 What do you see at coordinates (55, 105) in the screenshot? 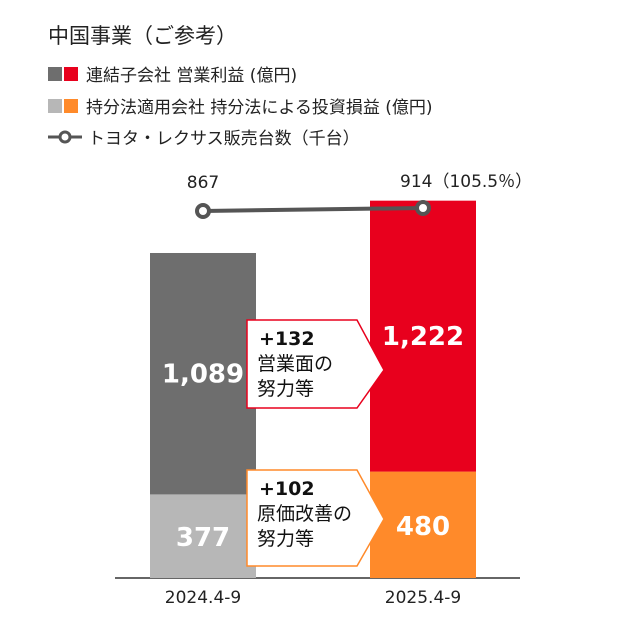
I see `legend-swatch-lightgray` at bounding box center [55, 105].